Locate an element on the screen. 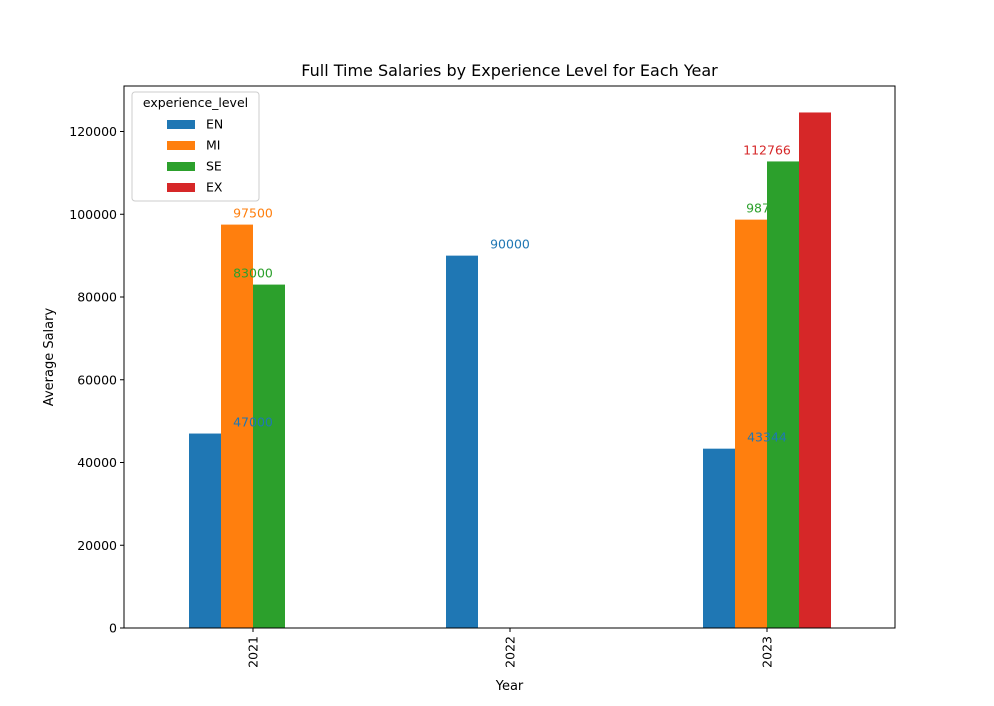 This screenshot has height=706, width=994. data-label: 112766 is located at coordinates (767, 149).